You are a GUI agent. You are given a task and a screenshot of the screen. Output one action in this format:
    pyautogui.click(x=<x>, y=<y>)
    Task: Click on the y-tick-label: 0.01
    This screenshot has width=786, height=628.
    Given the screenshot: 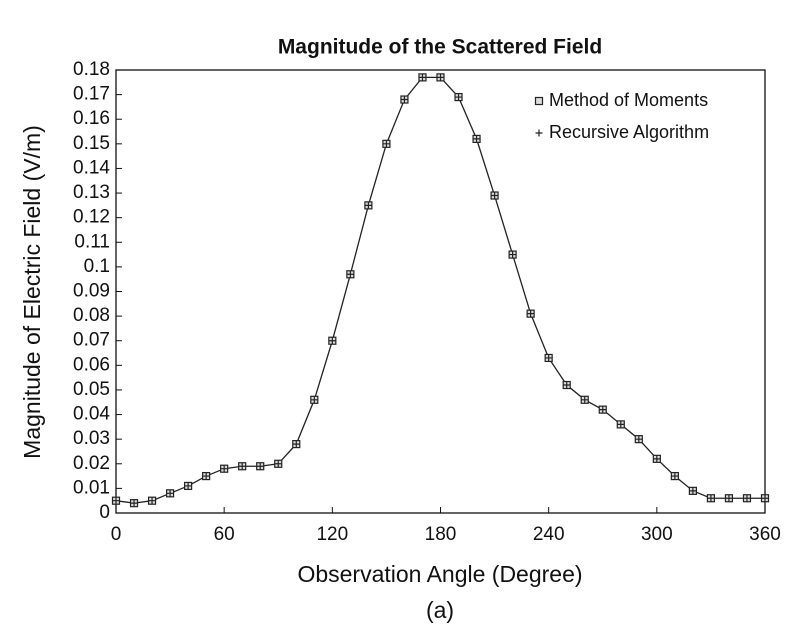 What is the action you would take?
    pyautogui.click(x=91, y=487)
    